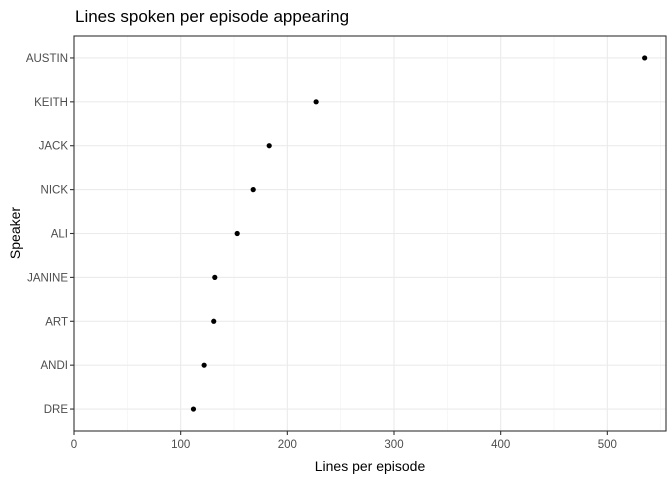 The image size is (672, 480). I want to click on y-tick-label-dre: DRE, so click(56, 410).